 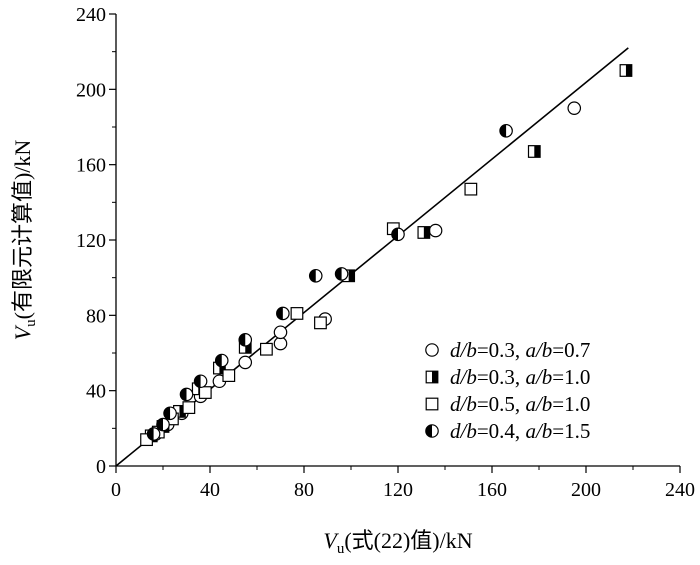 What do you see at coordinates (571, 431) in the screenshot?
I see `legend-label-part: =1.5` at bounding box center [571, 431].